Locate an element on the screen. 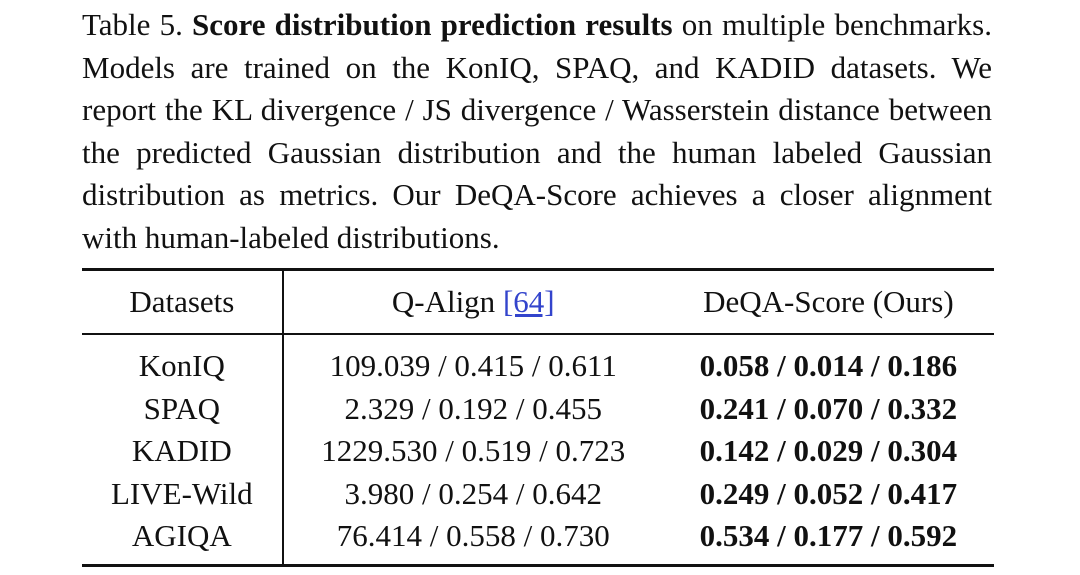  caption-bold-title: Score distribution prediction results is located at coordinates (432, 24).